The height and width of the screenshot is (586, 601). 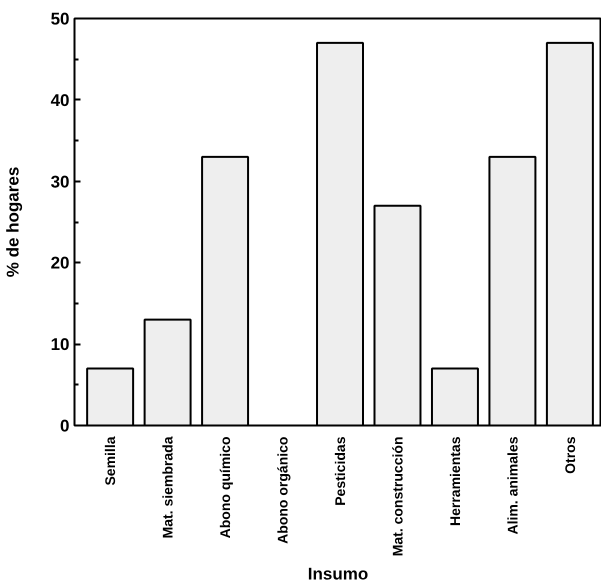 What do you see at coordinates (168, 487) in the screenshot?
I see `x-tick-label: Mat. siembrada` at bounding box center [168, 487].